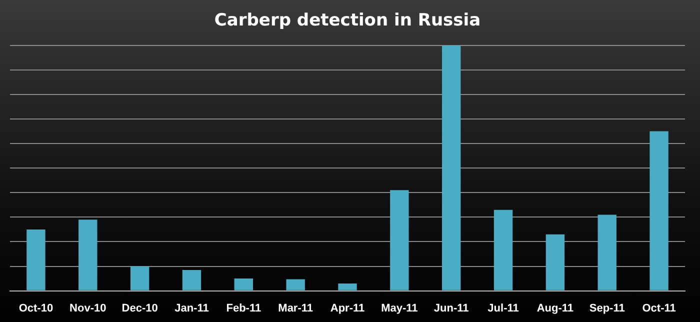  I want to click on x-tick-label: Oct-10, so click(36, 308).